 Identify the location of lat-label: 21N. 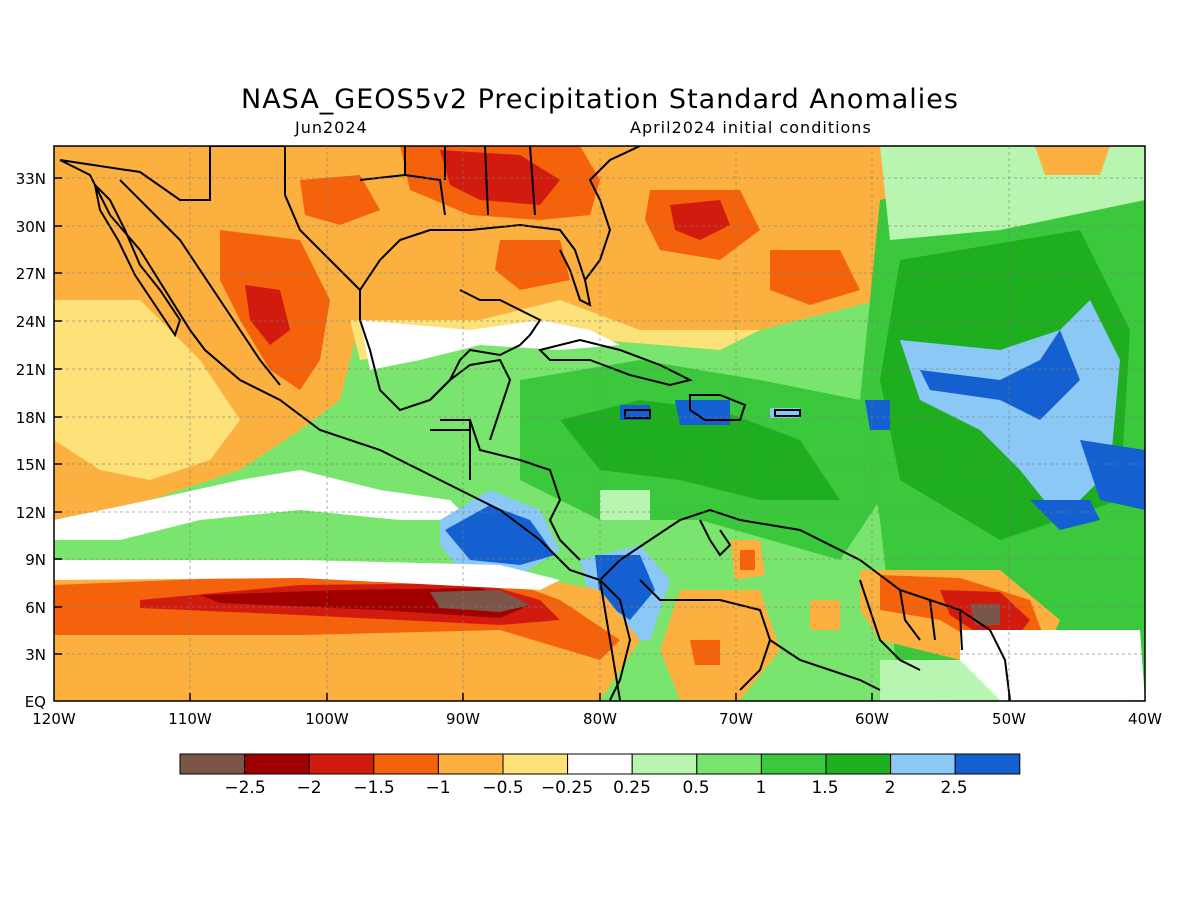
(31, 370).